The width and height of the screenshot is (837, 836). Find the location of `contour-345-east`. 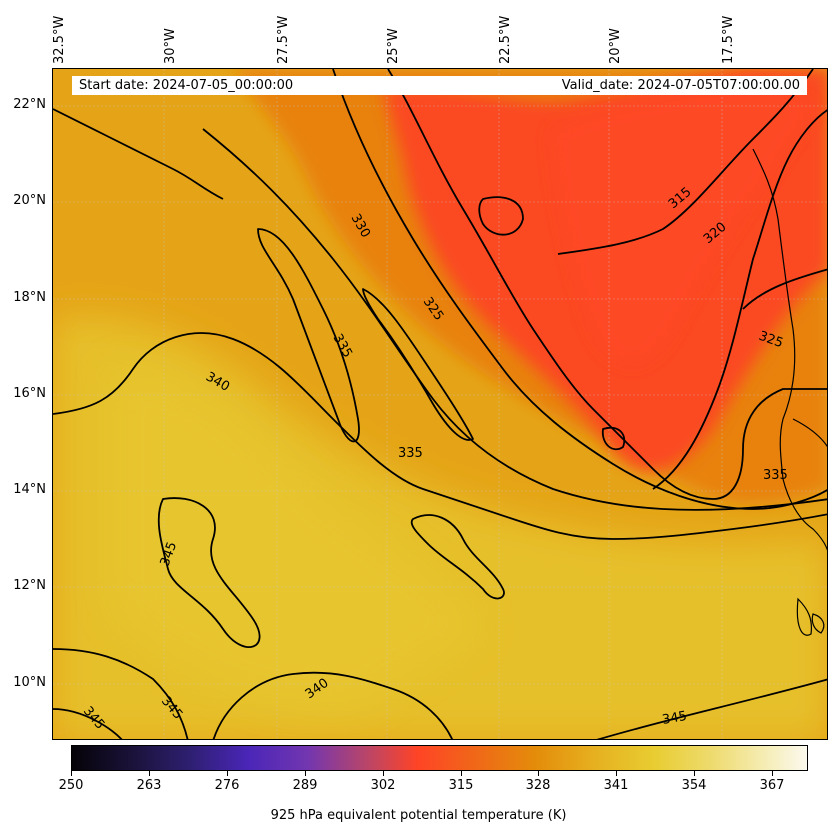

contour-345-east is located at coordinates (711, 708).